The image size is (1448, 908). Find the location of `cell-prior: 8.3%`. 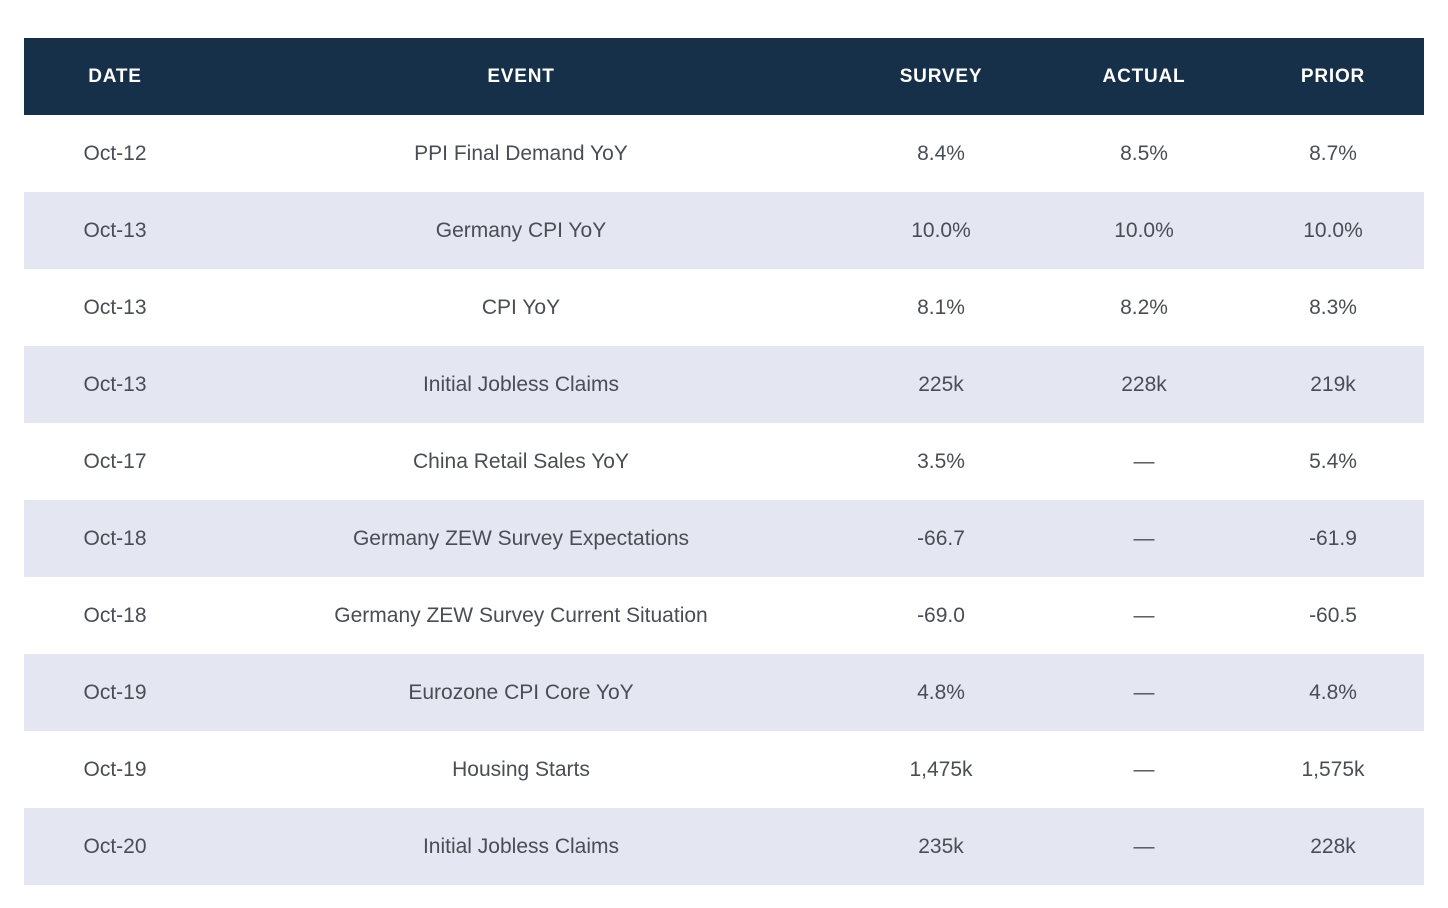

cell-prior: 8.3% is located at coordinates (1333, 307).